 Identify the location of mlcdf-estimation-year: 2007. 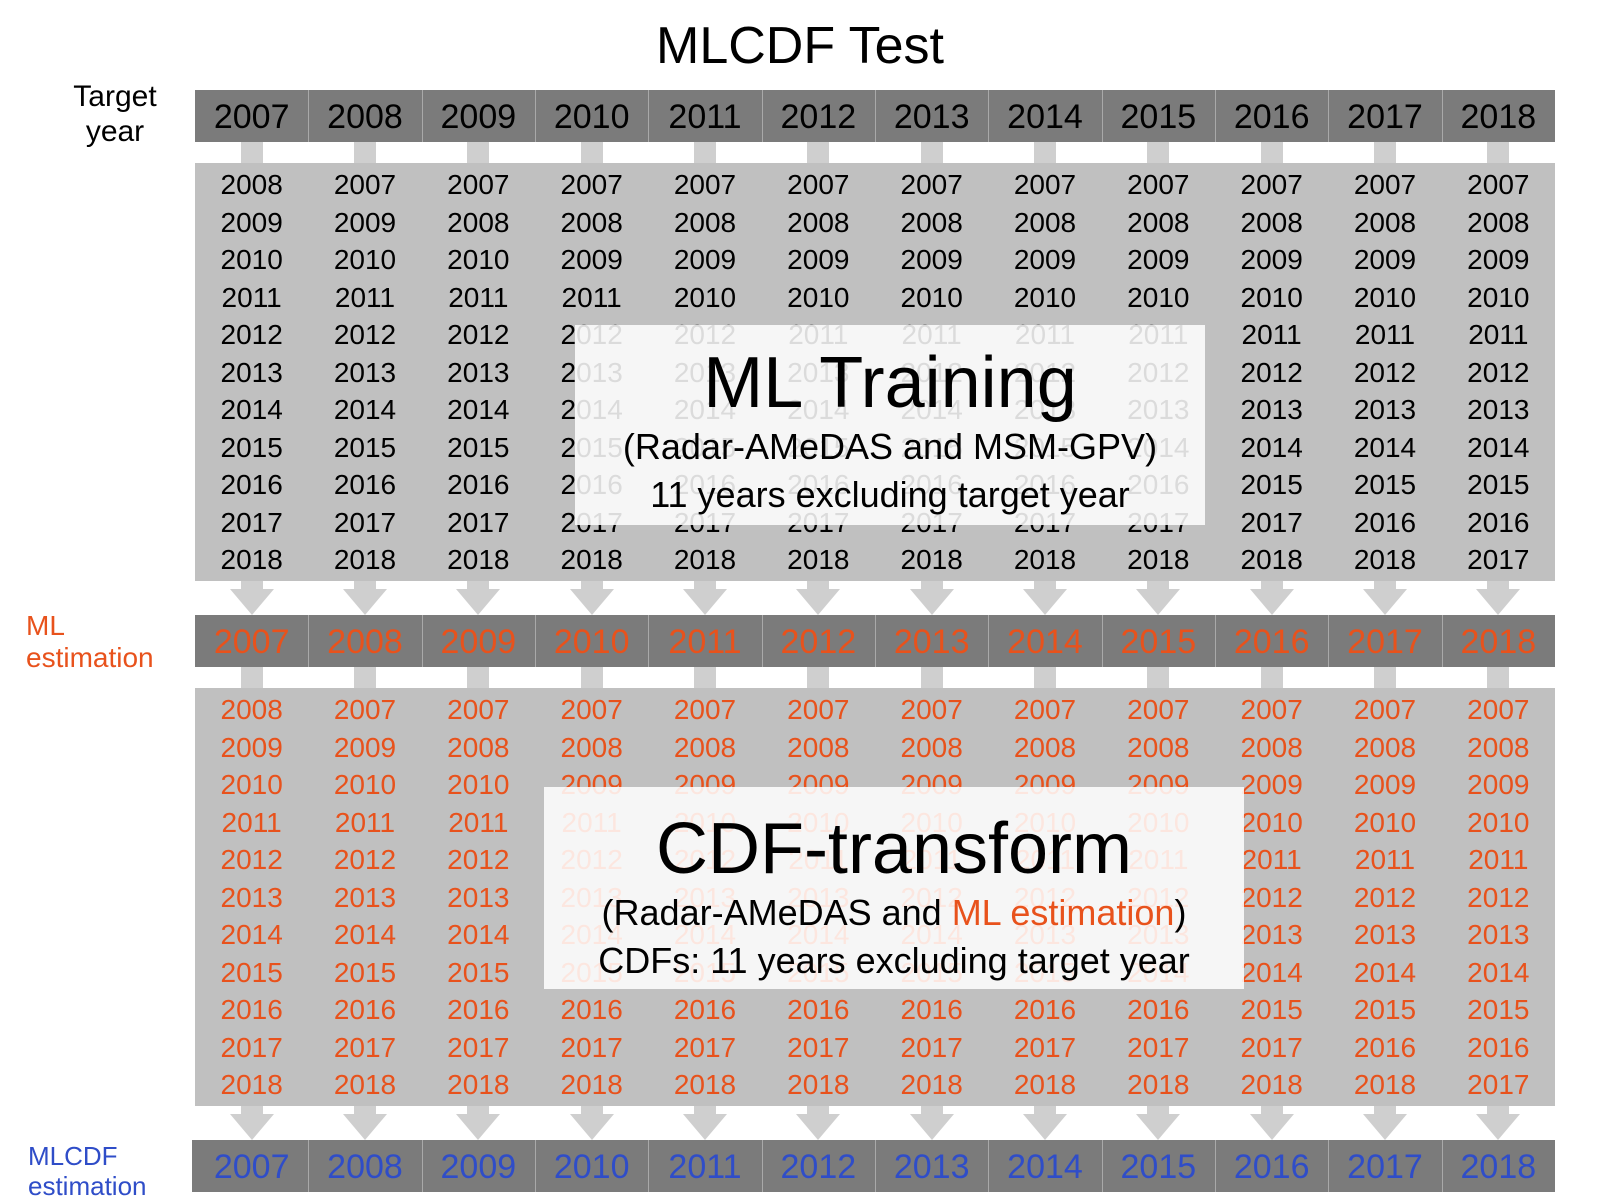
(251, 1167).